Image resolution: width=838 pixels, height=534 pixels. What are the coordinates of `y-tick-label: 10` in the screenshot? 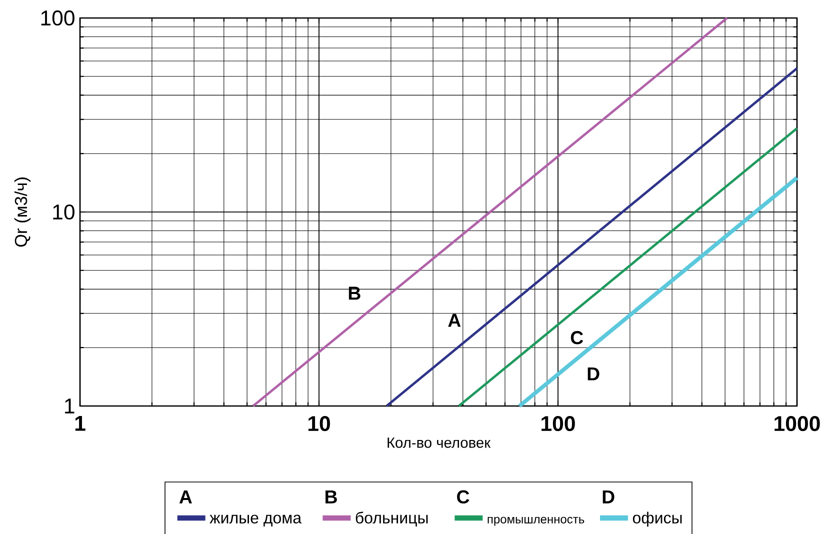 It's located at (63, 212).